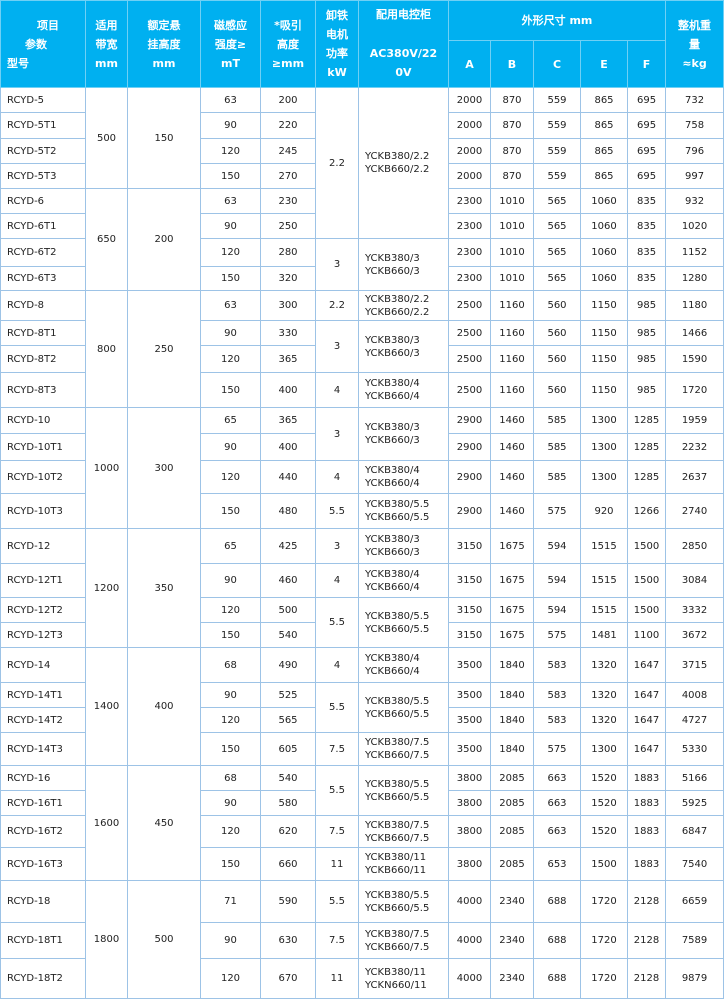 The image size is (725, 1000). Describe the element at coordinates (230, 635) in the screenshot. I see `magnetic-cell: 150` at that location.